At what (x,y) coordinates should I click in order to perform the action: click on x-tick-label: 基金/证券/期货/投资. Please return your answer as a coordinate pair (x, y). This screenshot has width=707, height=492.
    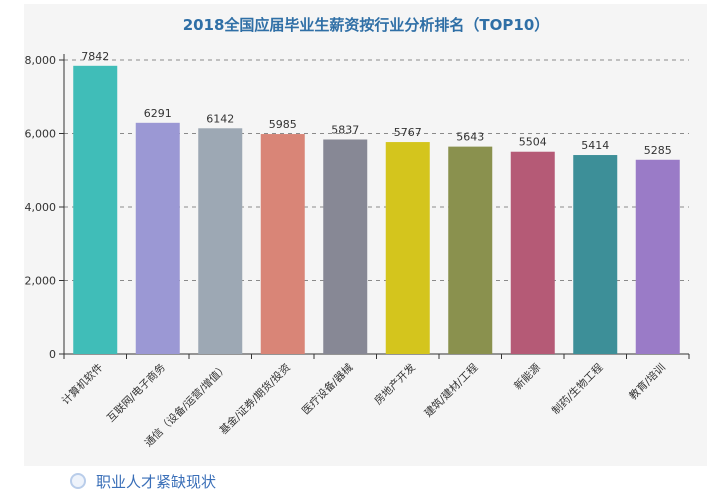
    Looking at the image, I should click on (255, 399).